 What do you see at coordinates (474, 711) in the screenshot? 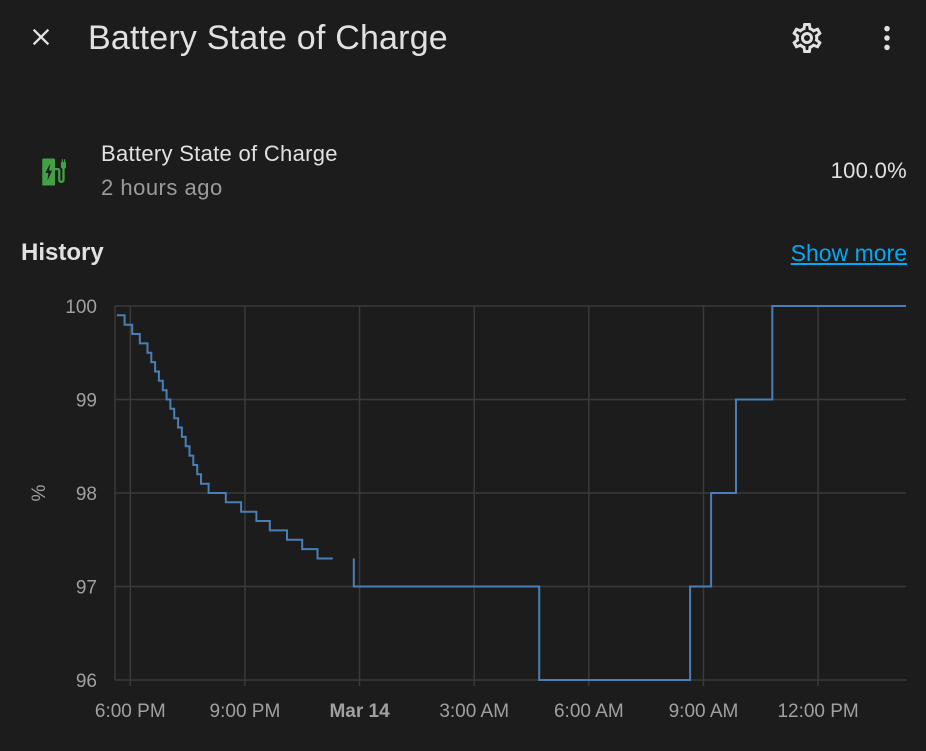
I see `x-tick-label: 3:00 AM` at bounding box center [474, 711].